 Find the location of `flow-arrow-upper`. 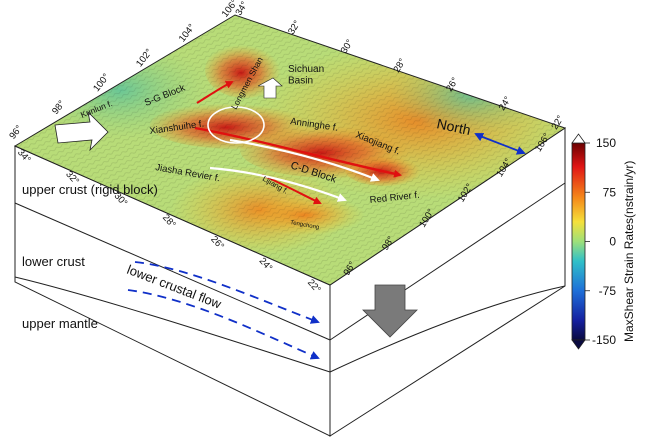

flow-arrow-upper is located at coordinates (227, 292).